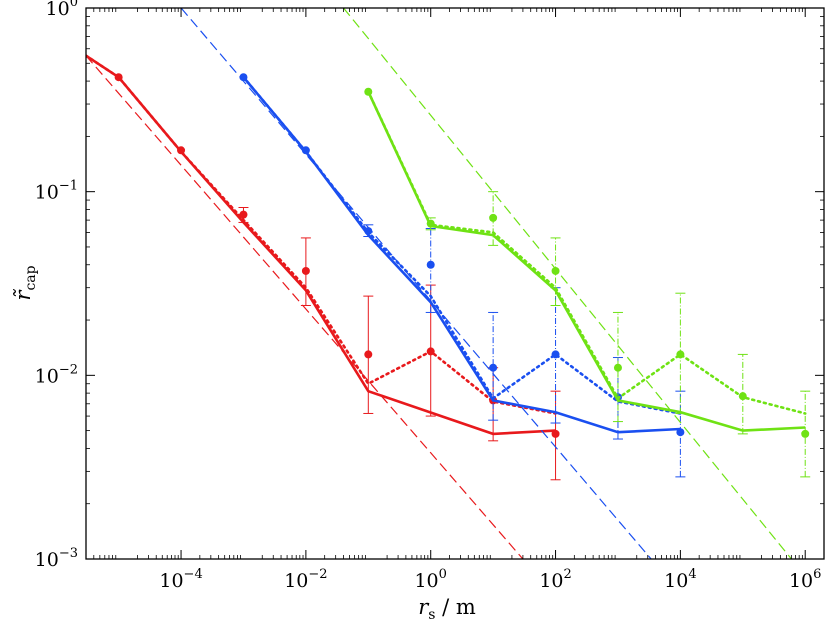  Describe the element at coordinates (56, 558) in the screenshot. I see `y-tick-label: 10⁻³` at that location.